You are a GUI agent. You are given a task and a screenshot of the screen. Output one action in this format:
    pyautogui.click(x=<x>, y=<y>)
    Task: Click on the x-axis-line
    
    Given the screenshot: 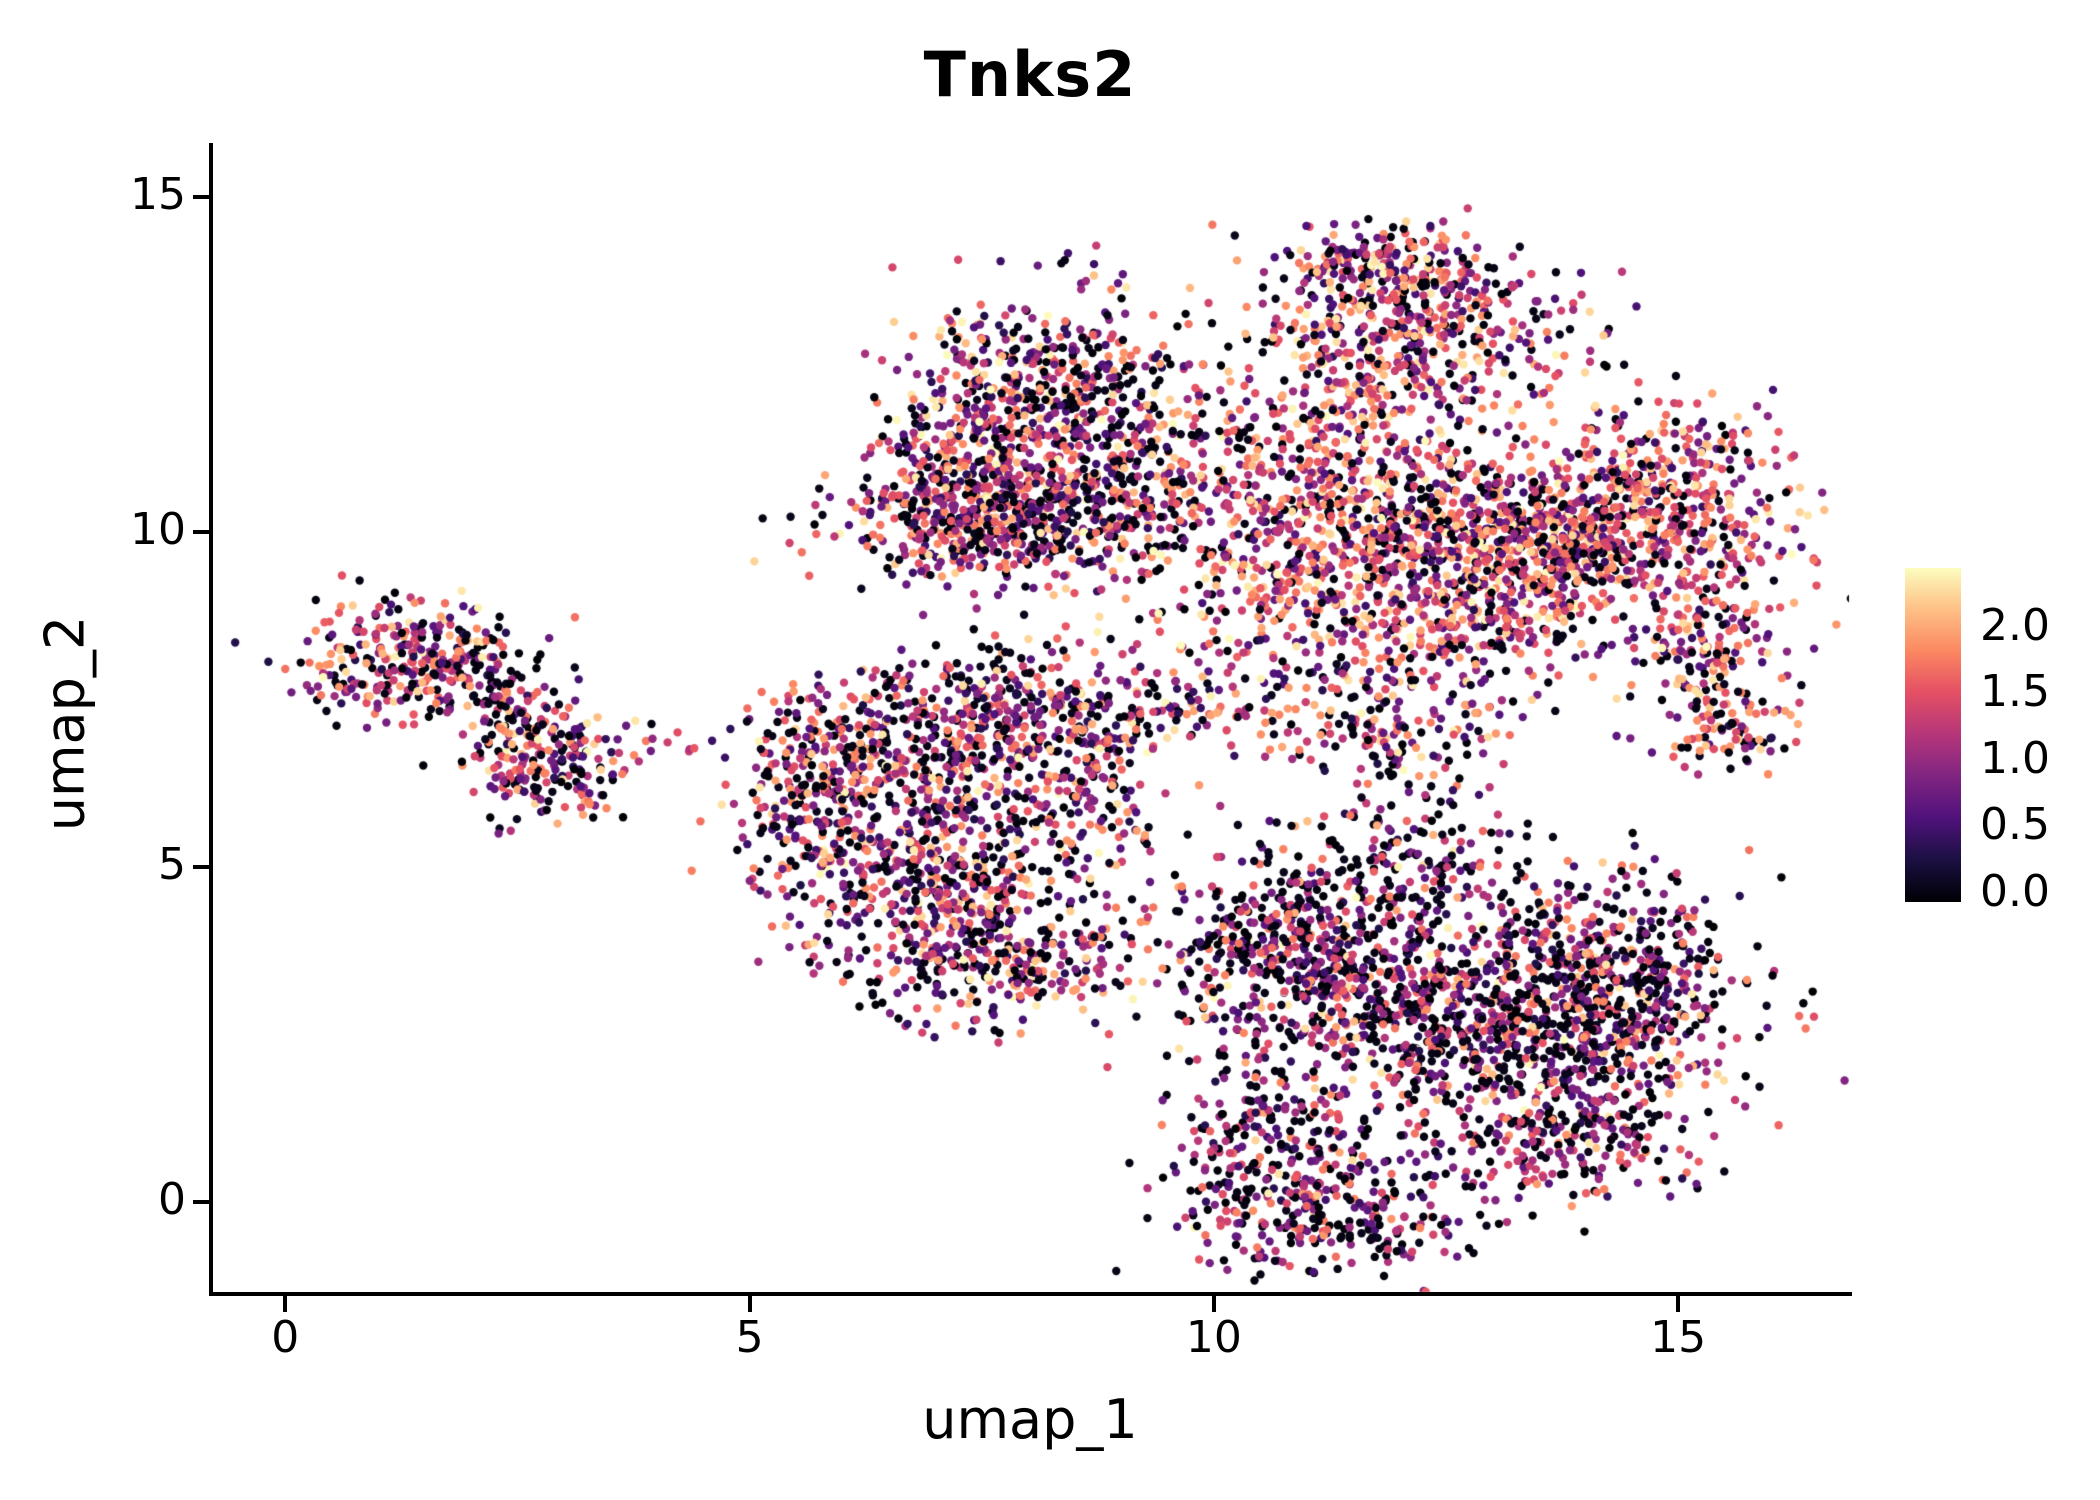 What is the action you would take?
    pyautogui.click(x=1030, y=1294)
    